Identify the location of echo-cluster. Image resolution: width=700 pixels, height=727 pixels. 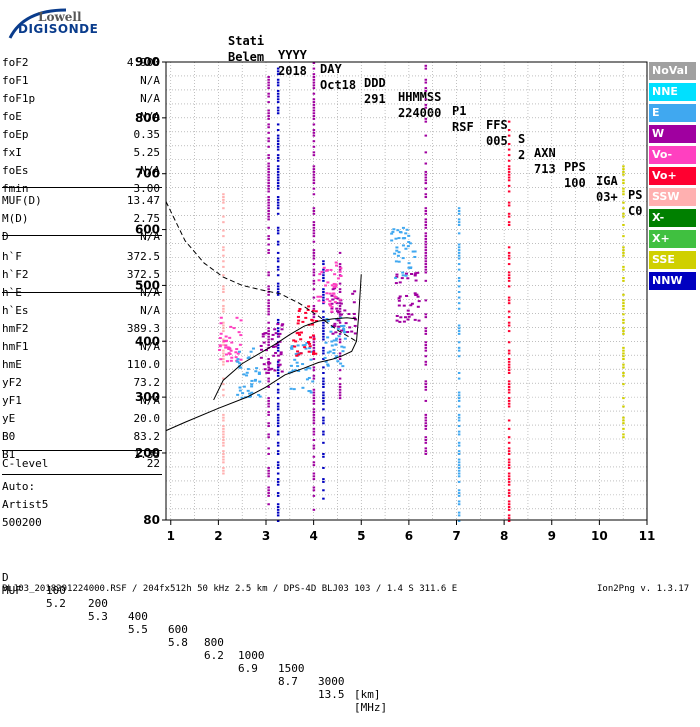
(272, 348).